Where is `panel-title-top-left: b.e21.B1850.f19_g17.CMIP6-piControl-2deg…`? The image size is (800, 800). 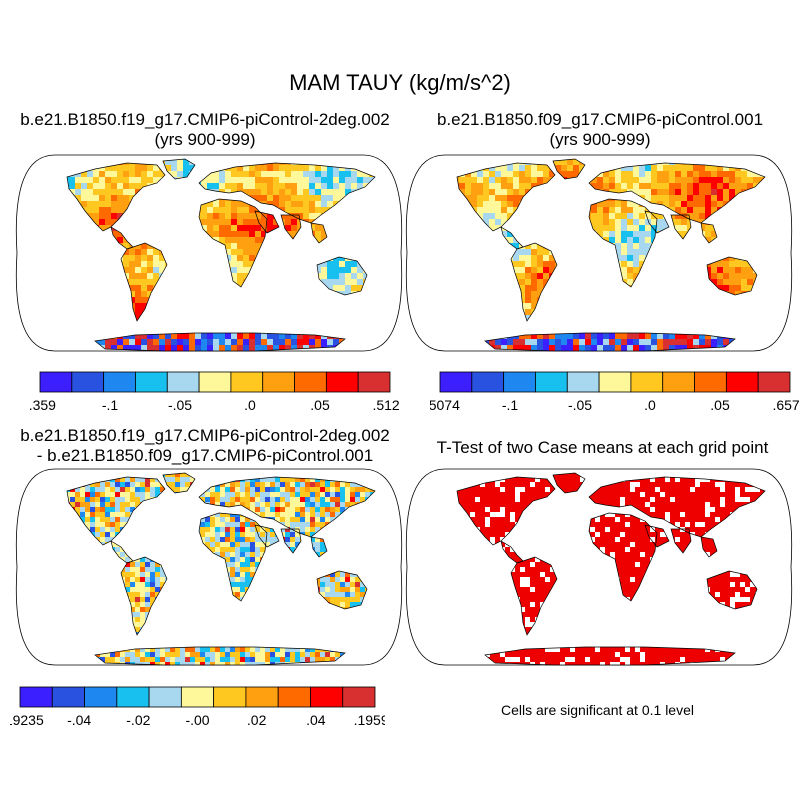 panel-title-top-left: b.e21.B1850.f19_g17.CMIP6-piControl-2deg… is located at coordinates (205, 130).